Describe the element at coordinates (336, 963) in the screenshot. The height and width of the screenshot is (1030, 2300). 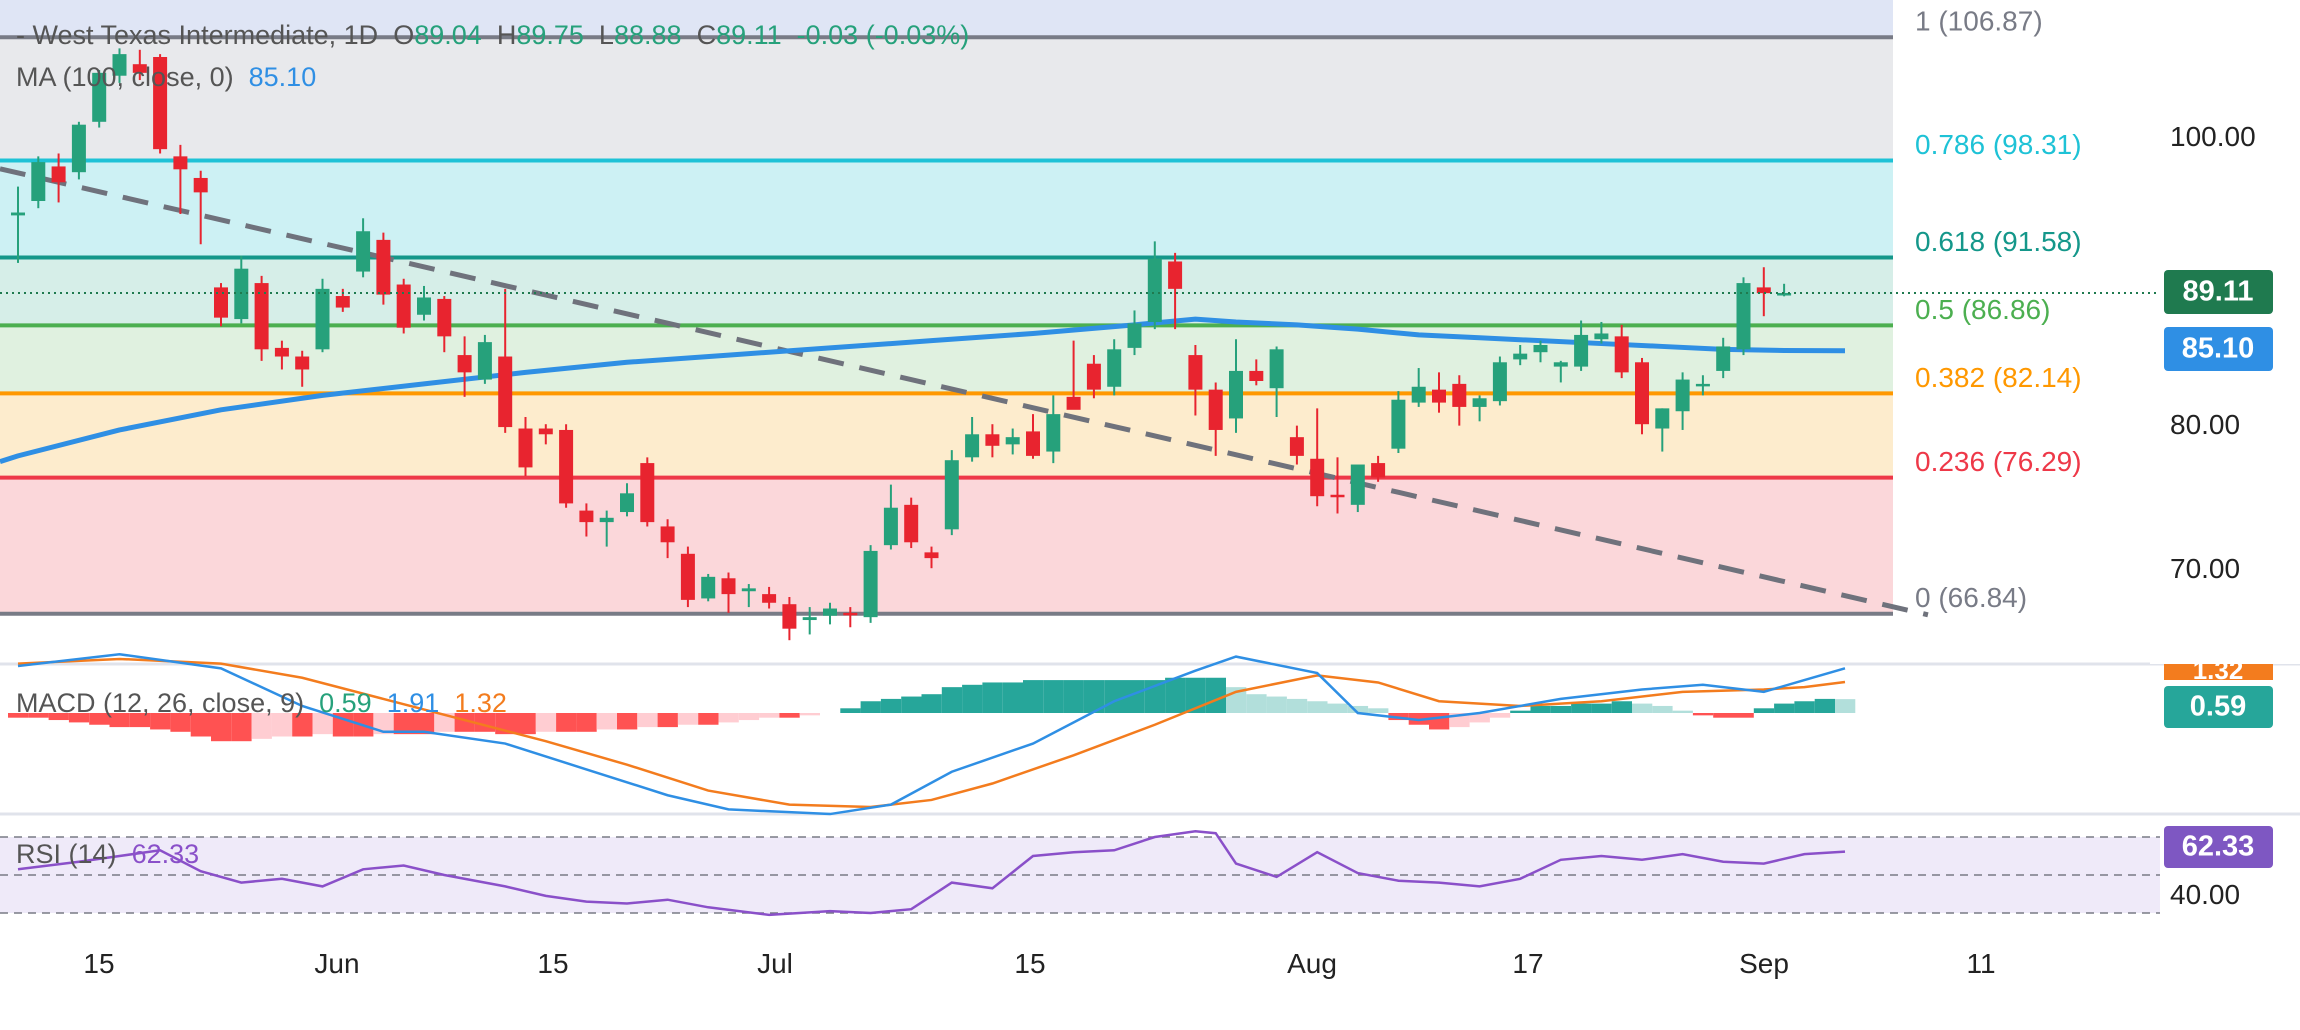
I see `x-tick-label: Jun` at that location.